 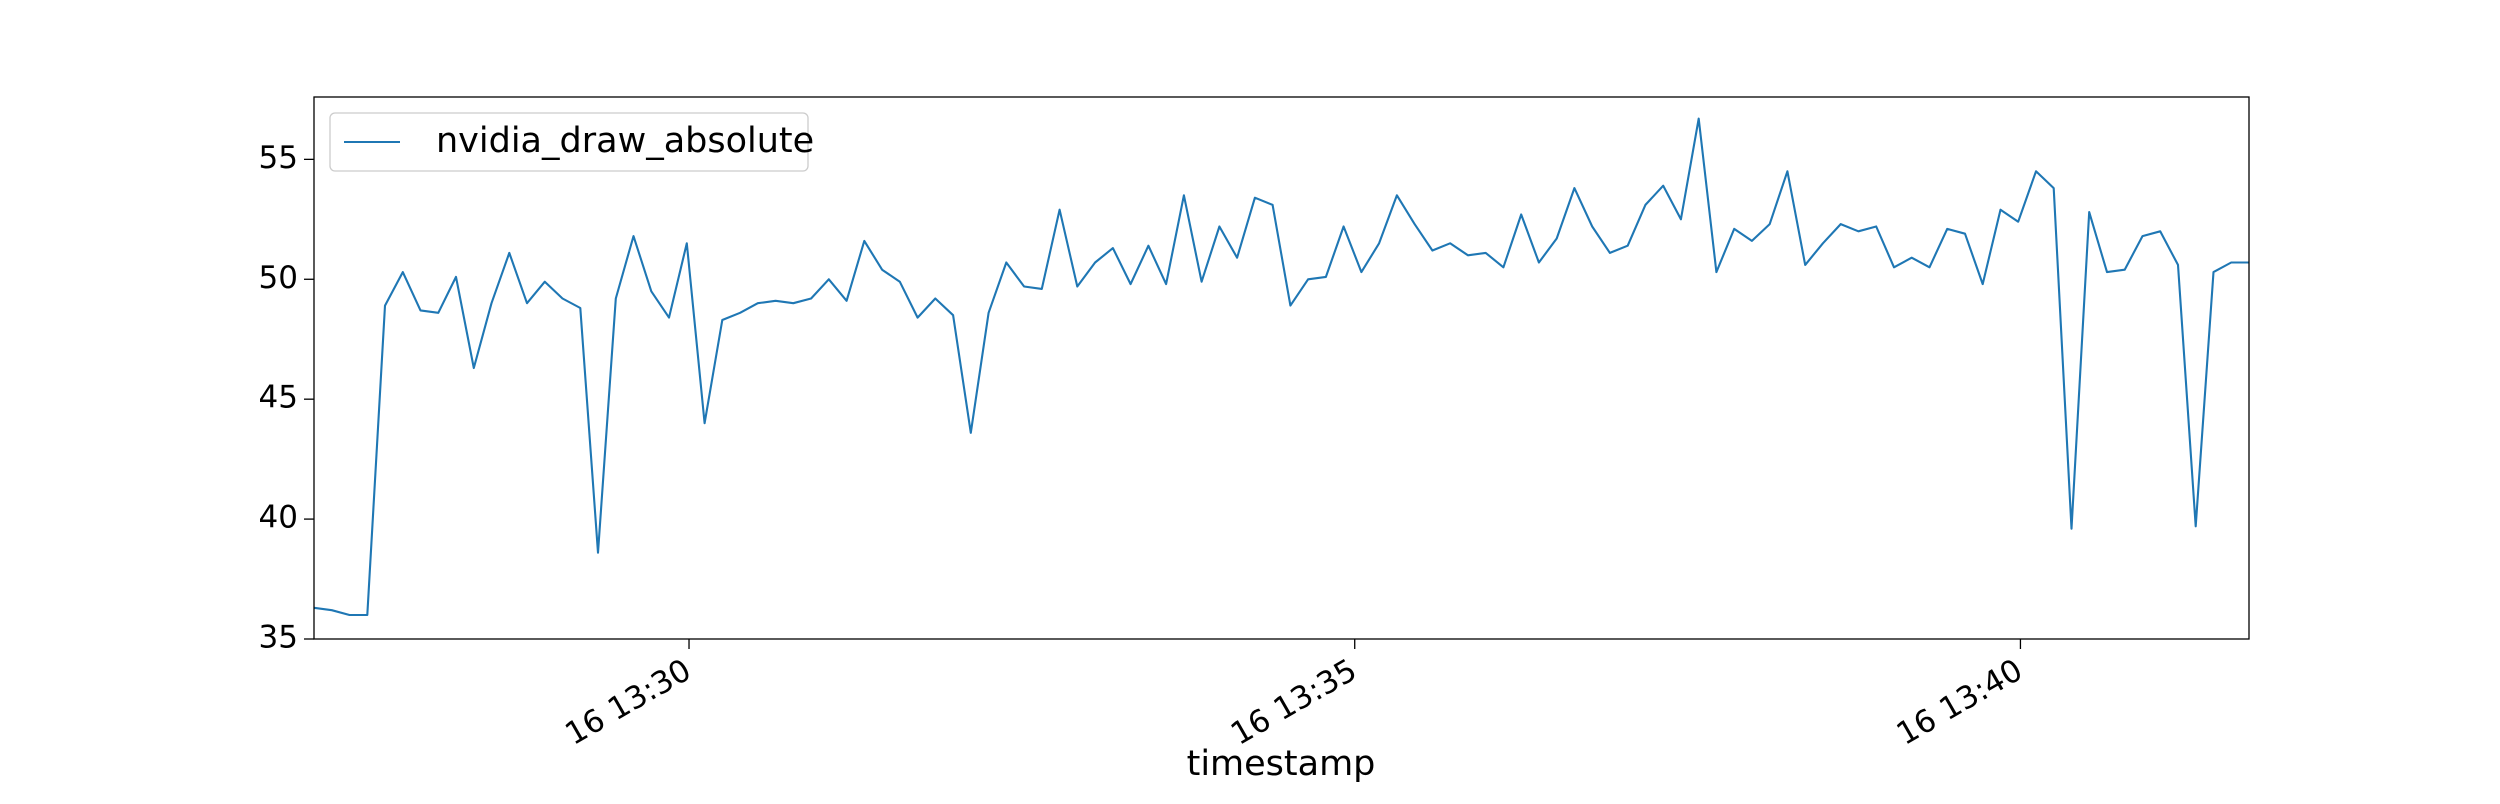 What do you see at coordinates (1960, 702) in the screenshot?
I see `x-tick-label: 16 13:40` at bounding box center [1960, 702].